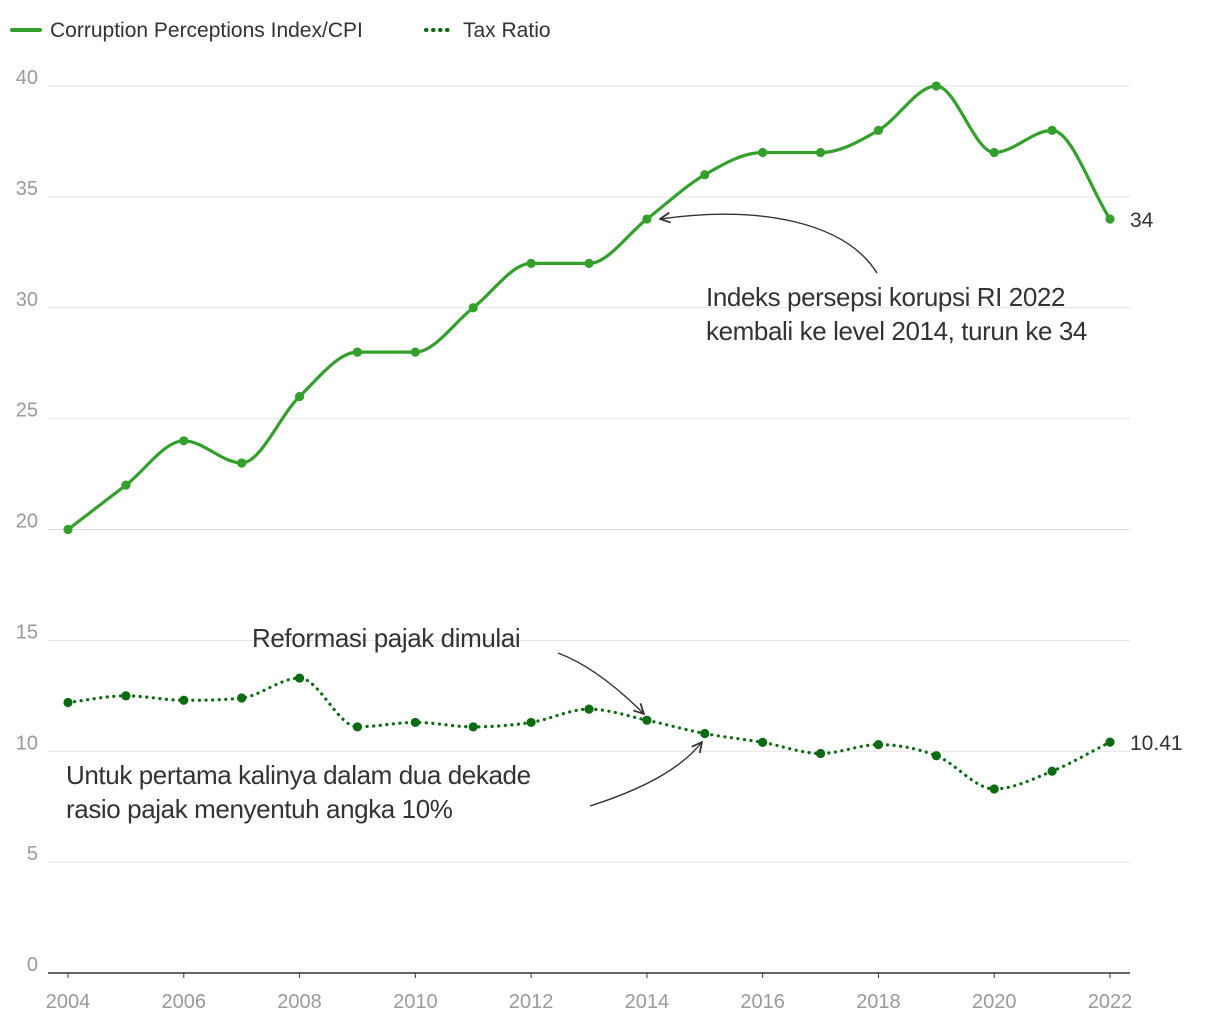 This screenshot has height=1020, width=1220. I want to click on x-tick-label: 2018, so click(878, 1002).